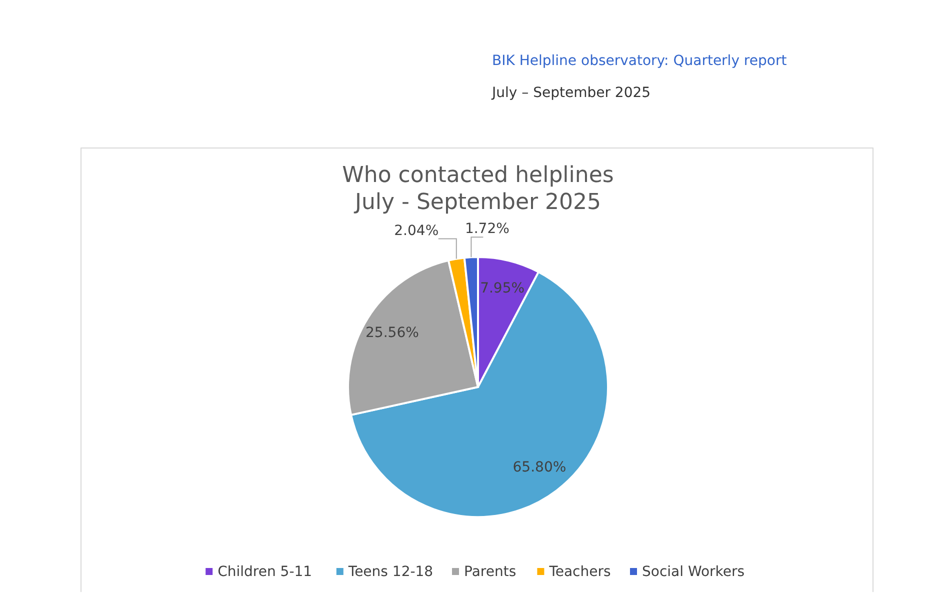 The image size is (951, 601). I want to click on legend-label: Parents, so click(490, 572).